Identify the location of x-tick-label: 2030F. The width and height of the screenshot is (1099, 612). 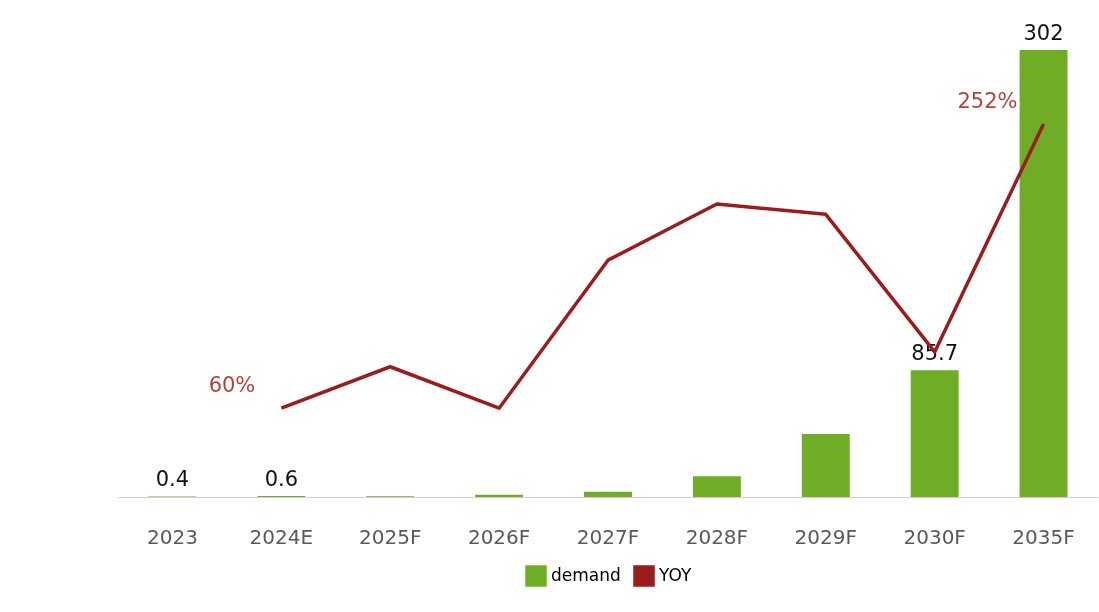
(934, 536).